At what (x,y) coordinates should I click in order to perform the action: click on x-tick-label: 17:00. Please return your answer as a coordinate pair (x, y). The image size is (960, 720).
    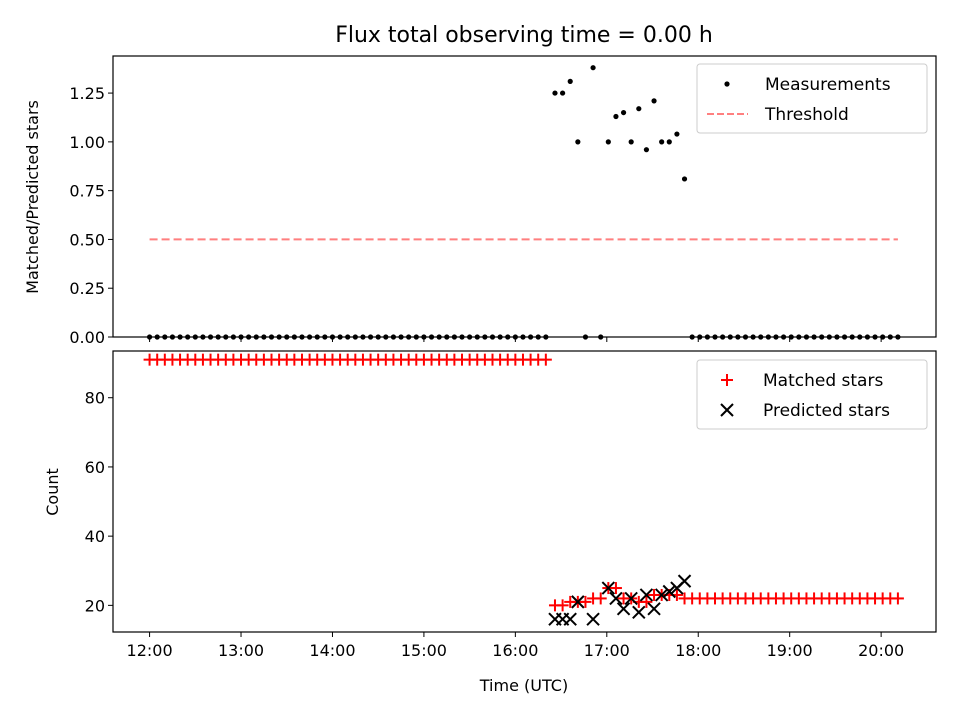
    Looking at the image, I should click on (607, 650).